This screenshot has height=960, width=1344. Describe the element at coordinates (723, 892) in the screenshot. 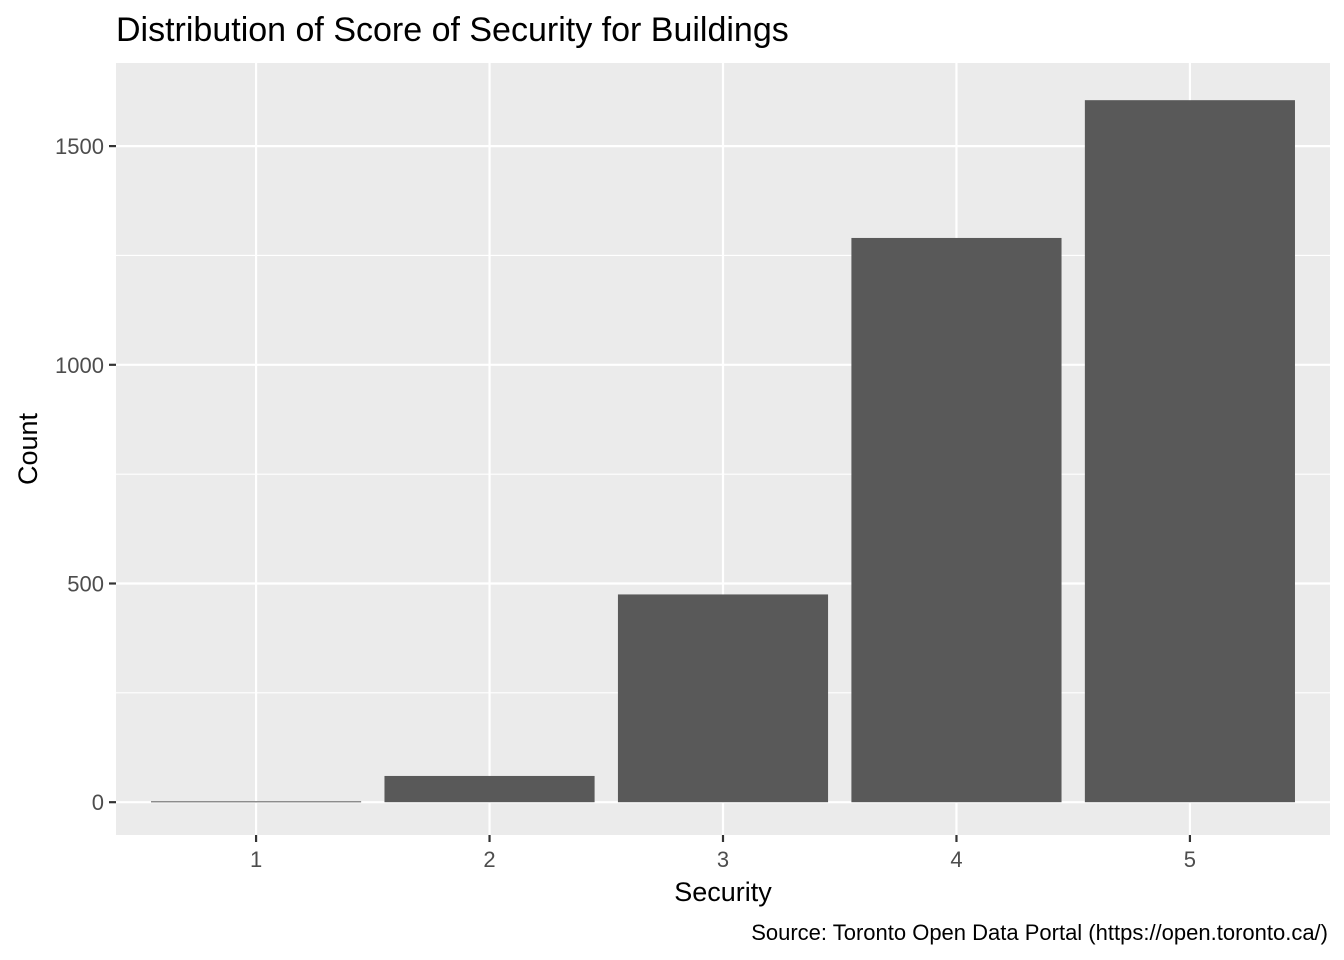

I see `x-axis-title: Security` at that location.